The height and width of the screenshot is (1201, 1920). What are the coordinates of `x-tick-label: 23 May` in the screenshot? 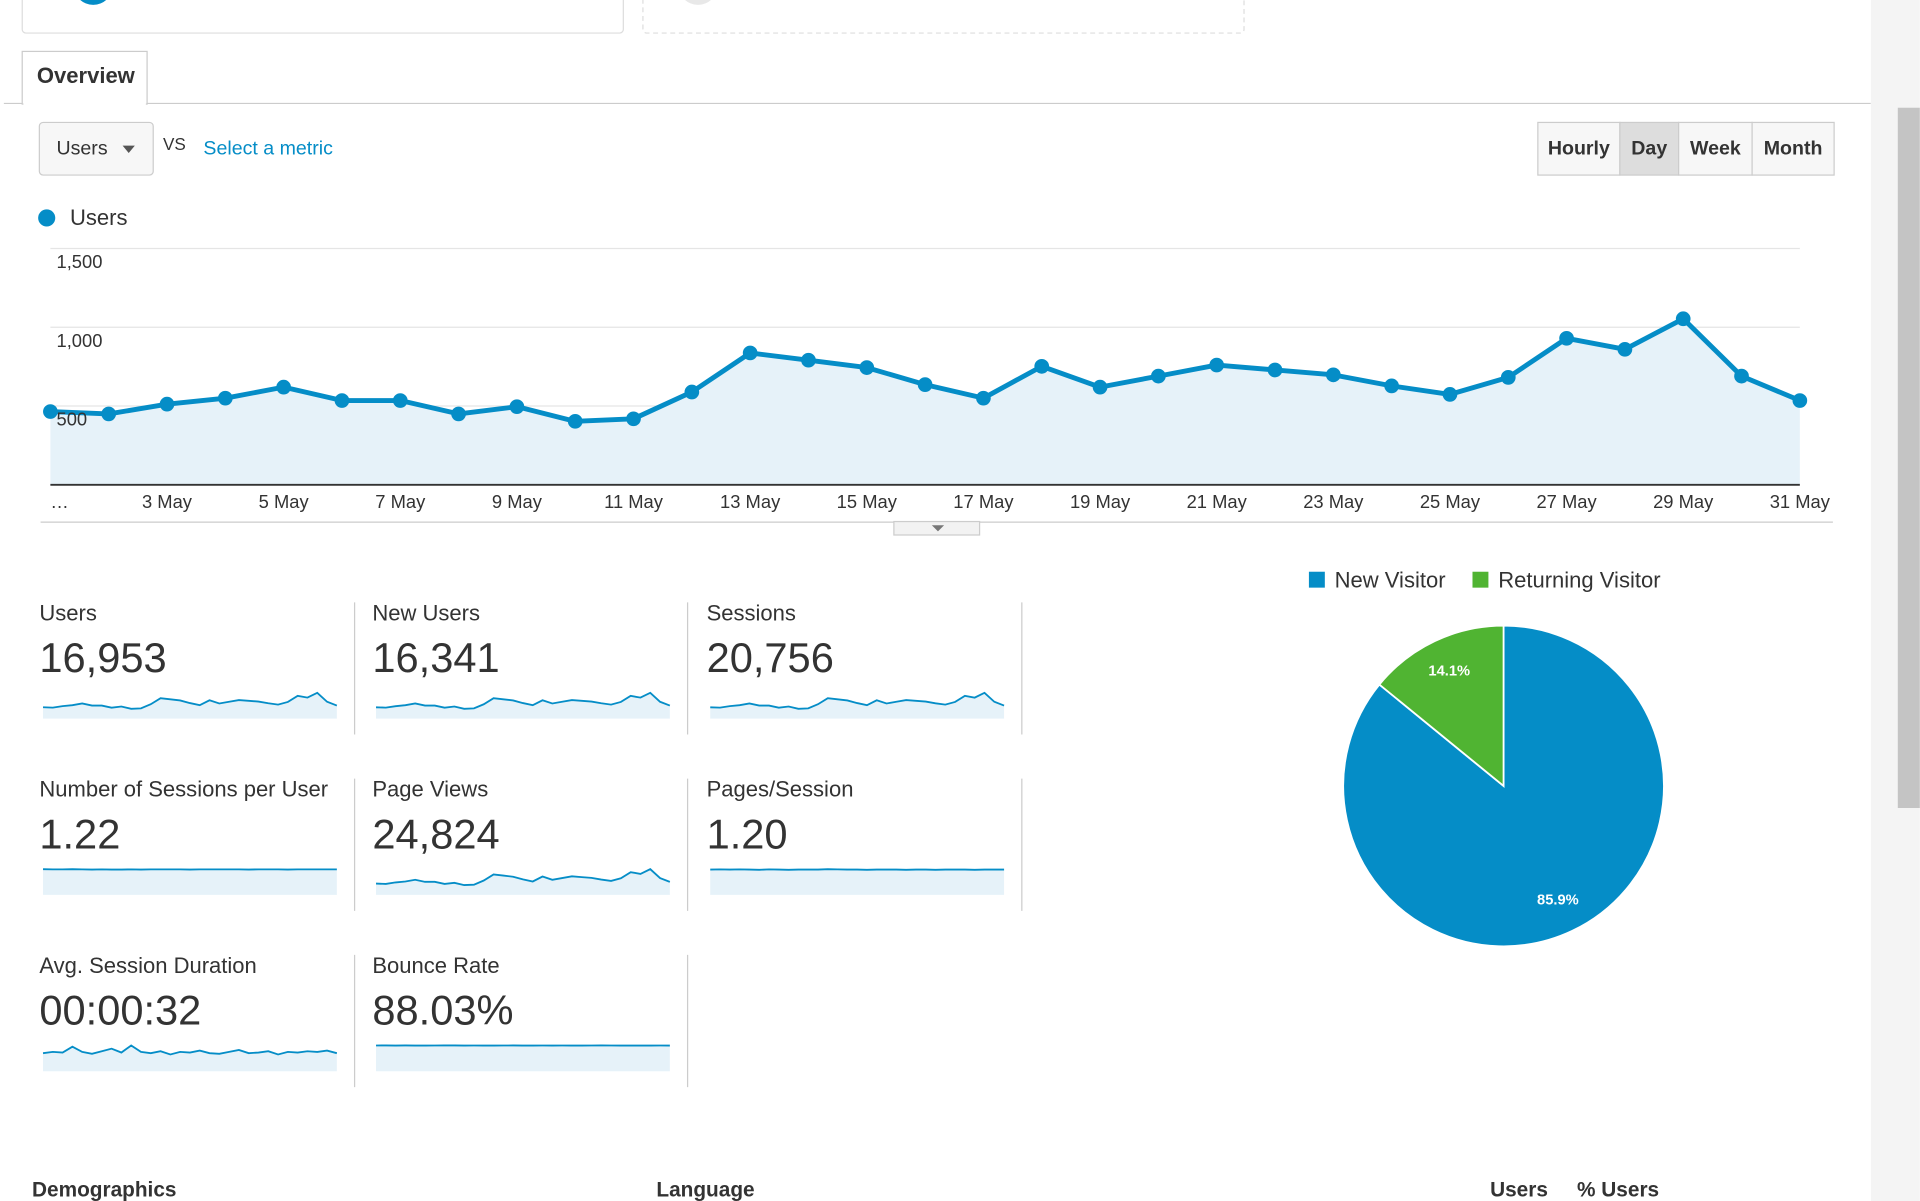 It's located at (1333, 501).